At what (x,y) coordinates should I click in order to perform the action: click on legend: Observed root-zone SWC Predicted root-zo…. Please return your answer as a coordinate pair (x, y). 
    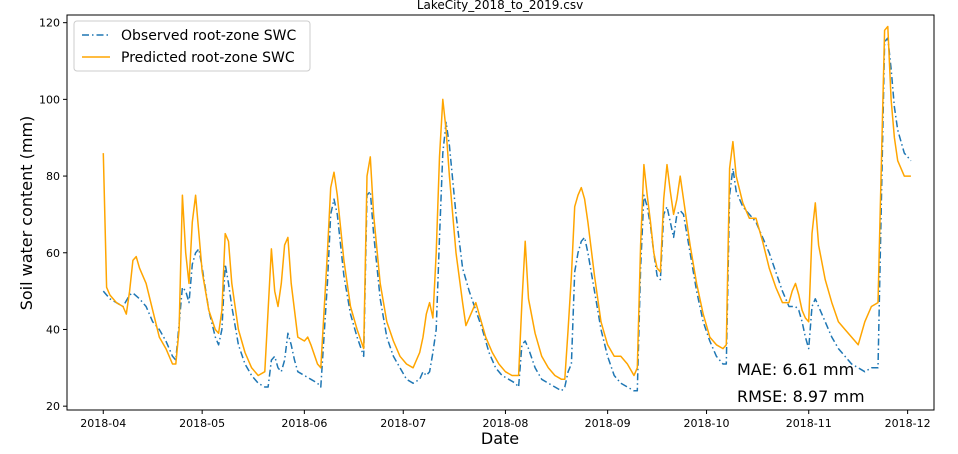
    Looking at the image, I should click on (192, 46).